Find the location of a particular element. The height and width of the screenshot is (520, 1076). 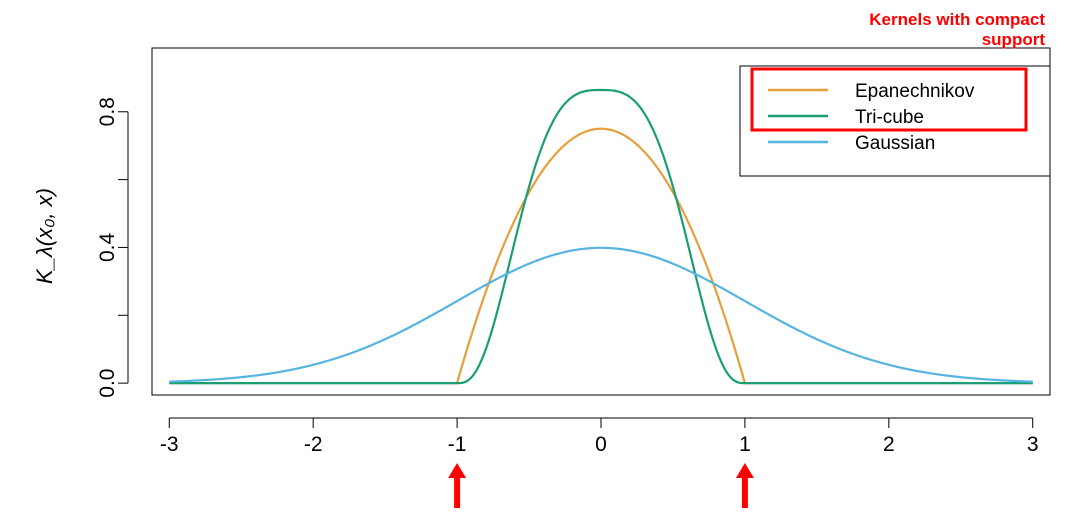

x-tick-label: 3 is located at coordinates (1033, 444).